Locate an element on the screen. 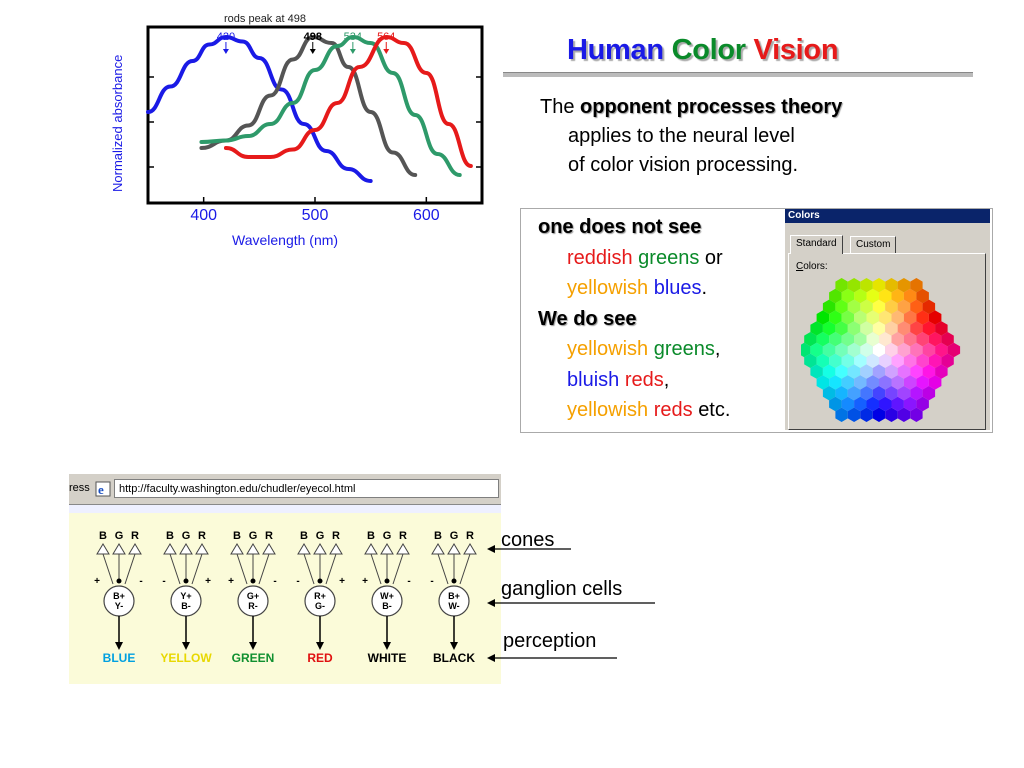 The width and height of the screenshot is (1024, 768). color-hex-palette is located at coordinates (891, 350).